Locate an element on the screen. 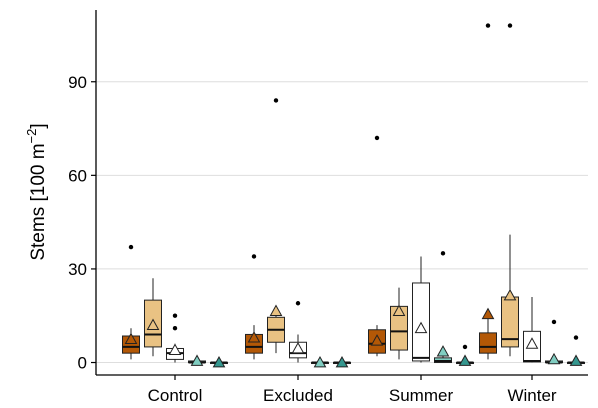  y-axis-label-close: ] is located at coordinates (38, 125).